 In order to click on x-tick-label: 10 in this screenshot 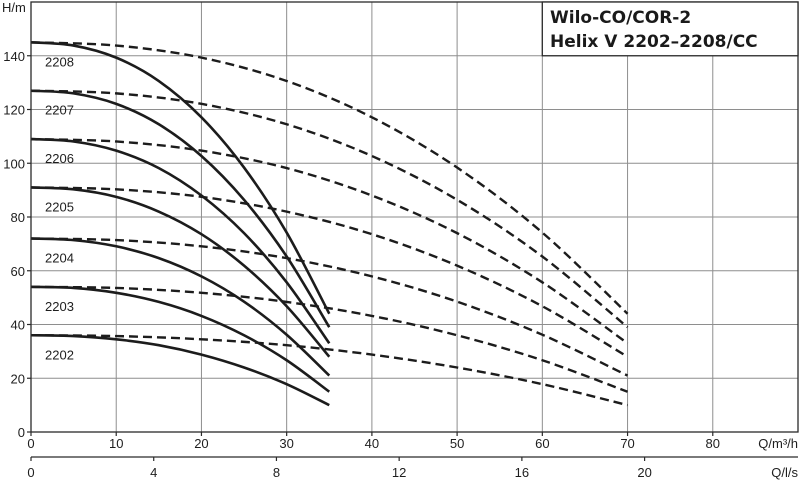, I will do `click(116, 443)`.